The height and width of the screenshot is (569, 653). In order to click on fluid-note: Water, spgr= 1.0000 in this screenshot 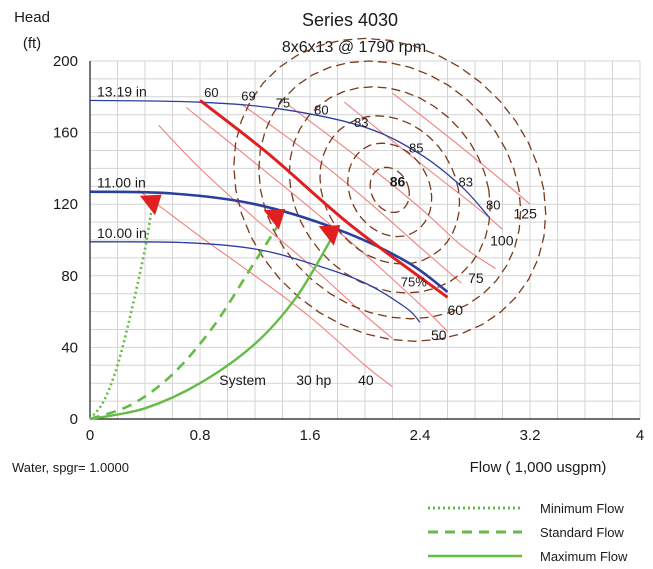, I will do `click(70, 467)`.